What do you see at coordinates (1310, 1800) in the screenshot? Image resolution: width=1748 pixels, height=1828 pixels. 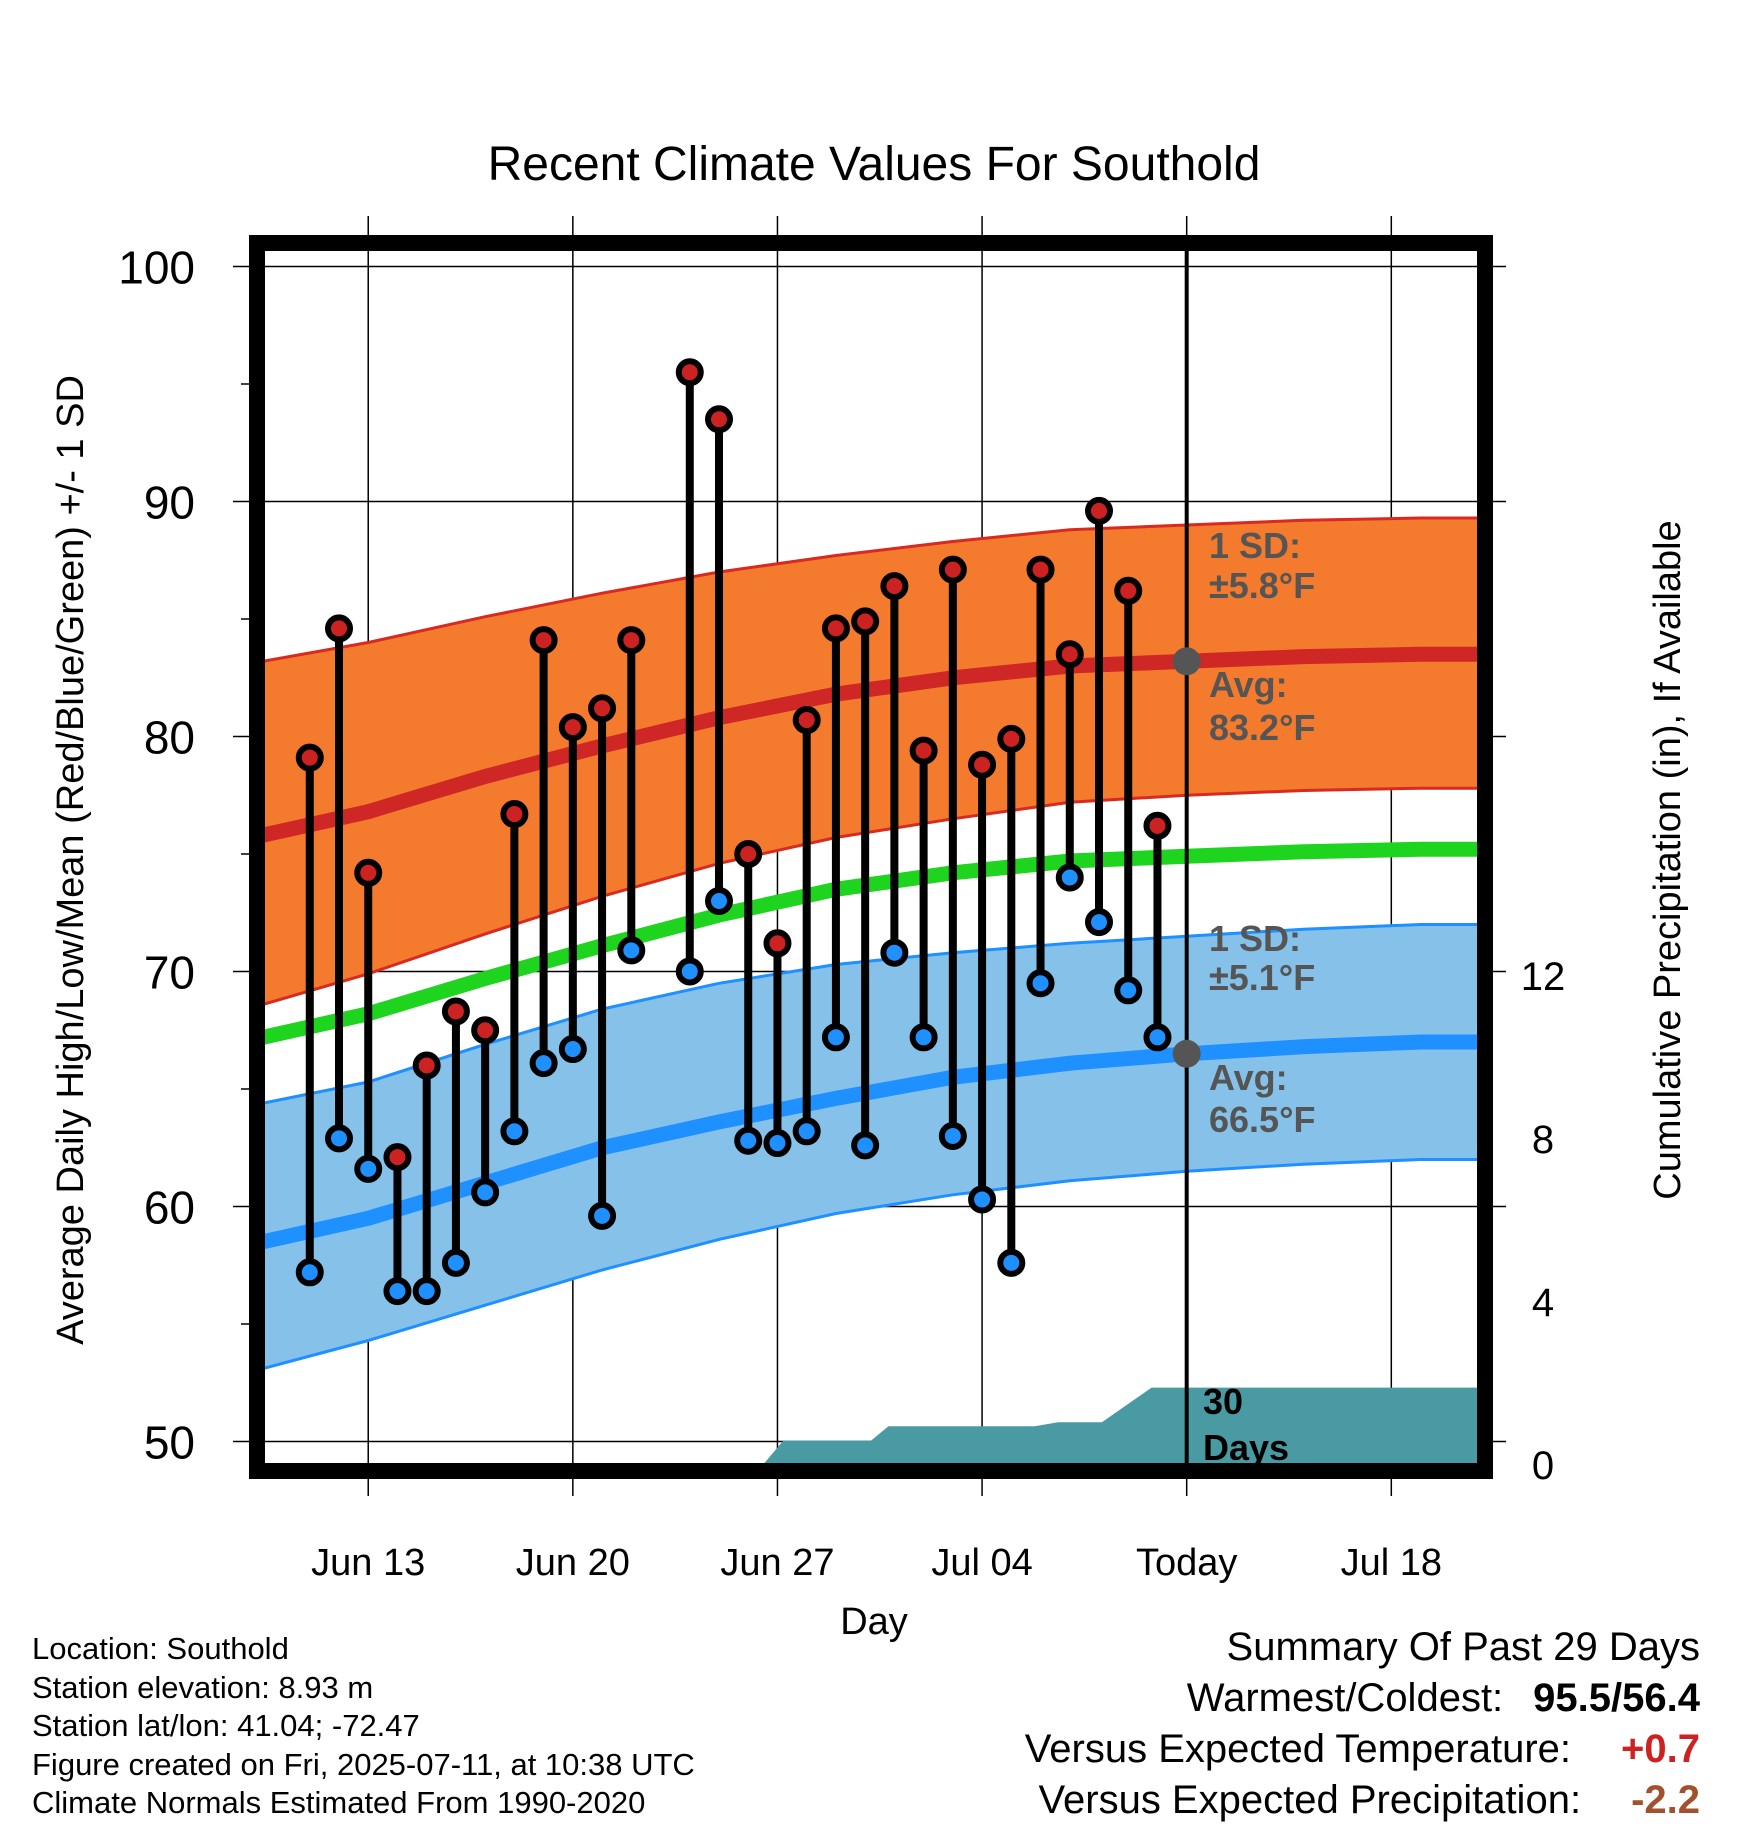 I see `precip-label: Versus Expected Precipitation:` at bounding box center [1310, 1800].